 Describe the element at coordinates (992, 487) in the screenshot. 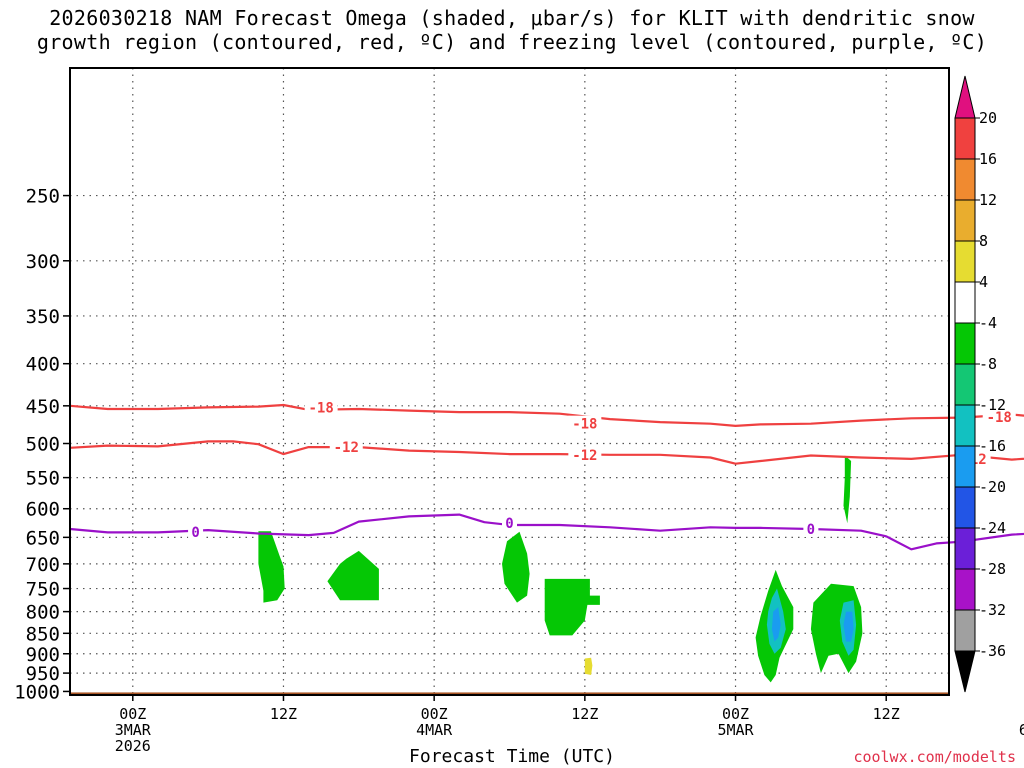

I see `colorbar-label: -20` at that location.